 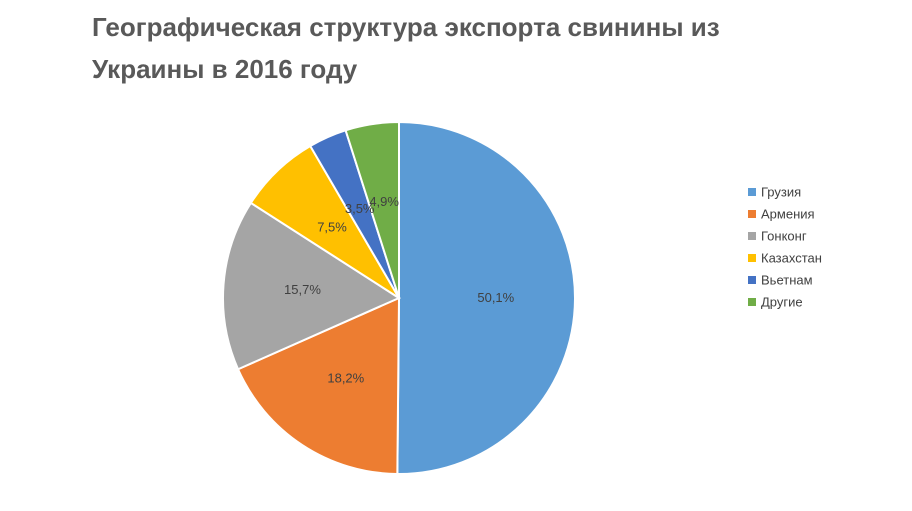 I want to click on legend-label: Казахстан, so click(x=791, y=257).